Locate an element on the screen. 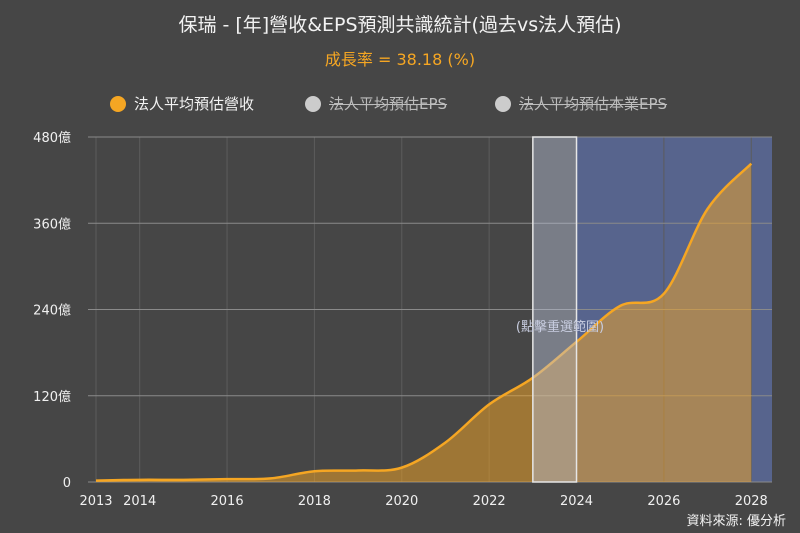  chart-title: 保瑞 - [年]營收&EPS預測共識統計(過去vs法人預估) is located at coordinates (400, 25).